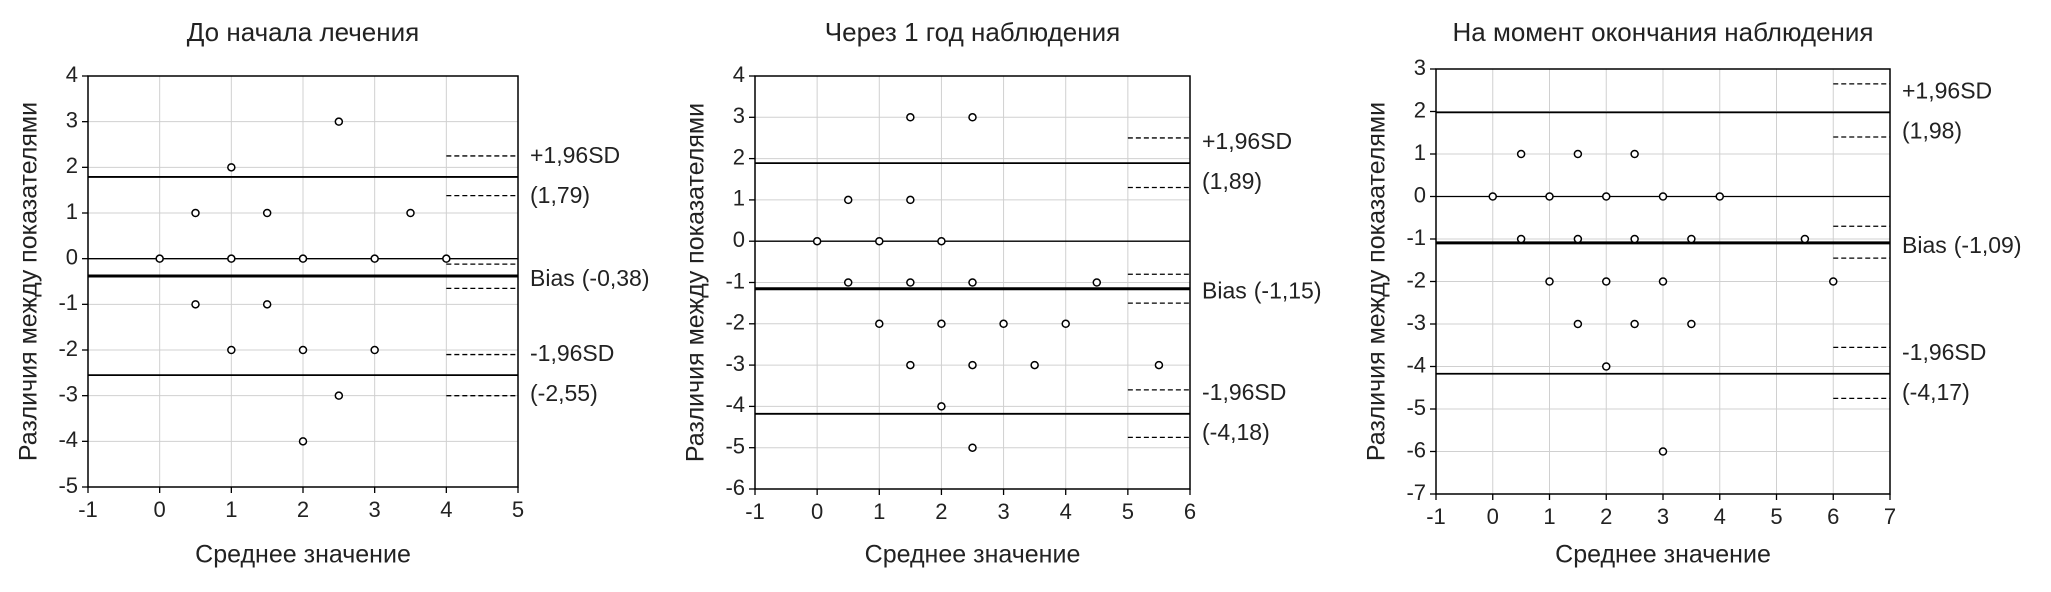 Image resolution: width=2051 pixels, height=592 pixels. I want to click on x-tick-label: 3, so click(1663, 516).